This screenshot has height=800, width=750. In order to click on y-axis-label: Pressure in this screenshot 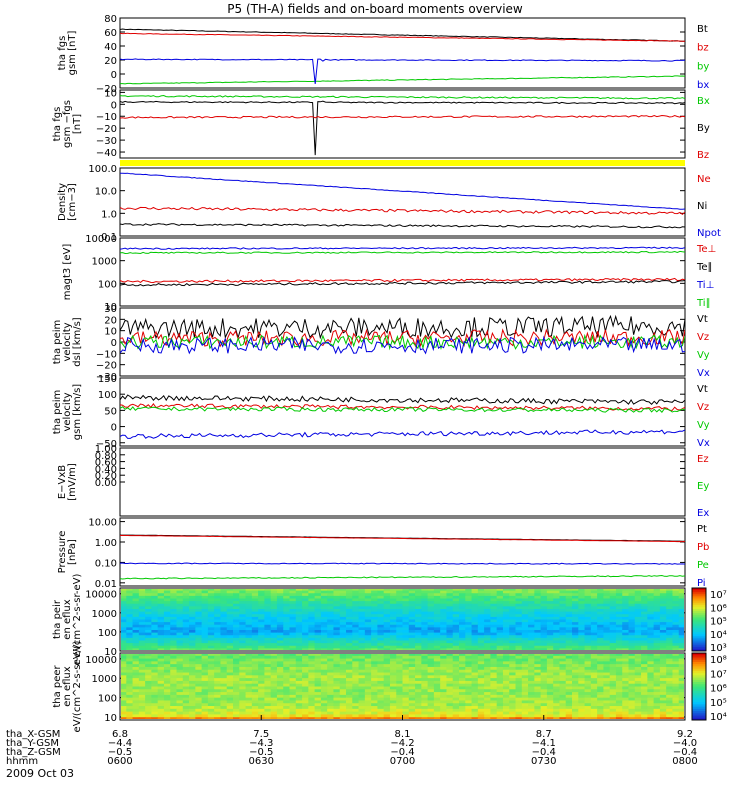, I will do `click(62, 552)`.